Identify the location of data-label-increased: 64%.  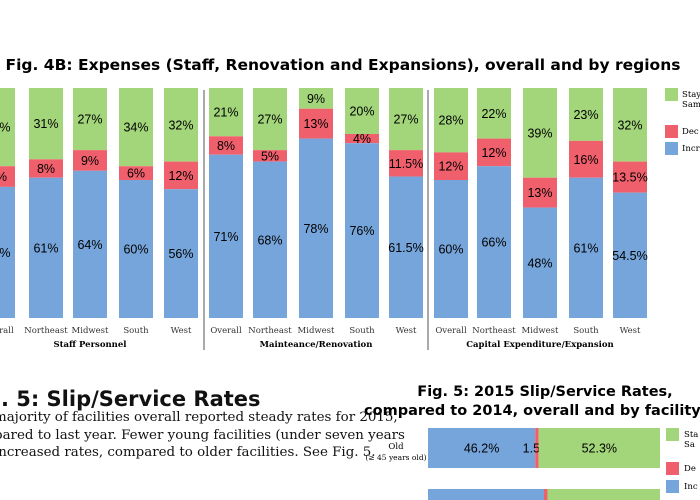
(89, 245).